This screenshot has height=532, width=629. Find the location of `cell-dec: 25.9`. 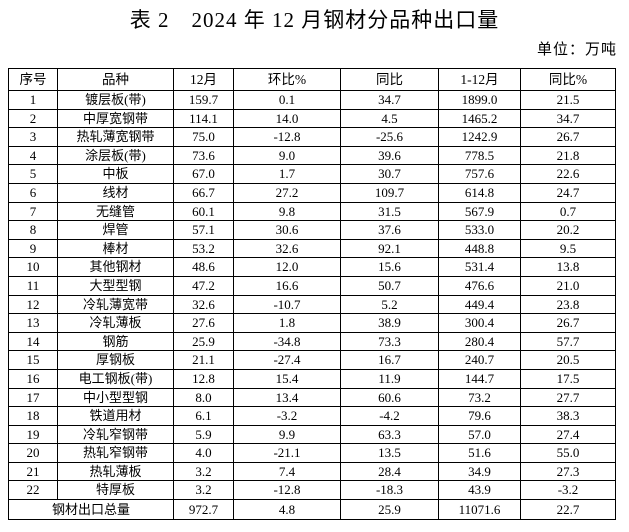

cell-dec: 25.9 is located at coordinates (203, 341).